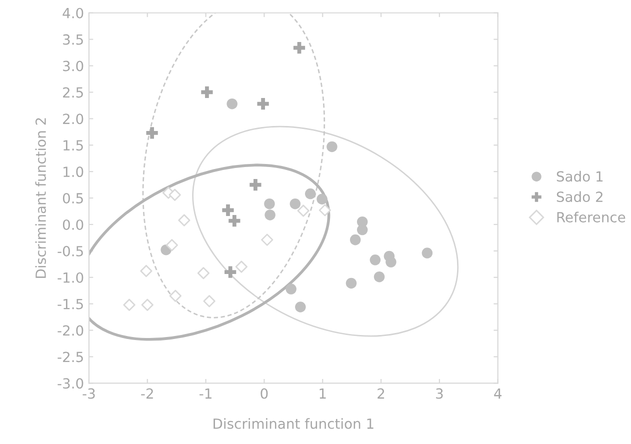 This screenshot has width=631, height=444. What do you see at coordinates (73, 92) in the screenshot?
I see `y-tick-label: 2.5` at bounding box center [73, 92].